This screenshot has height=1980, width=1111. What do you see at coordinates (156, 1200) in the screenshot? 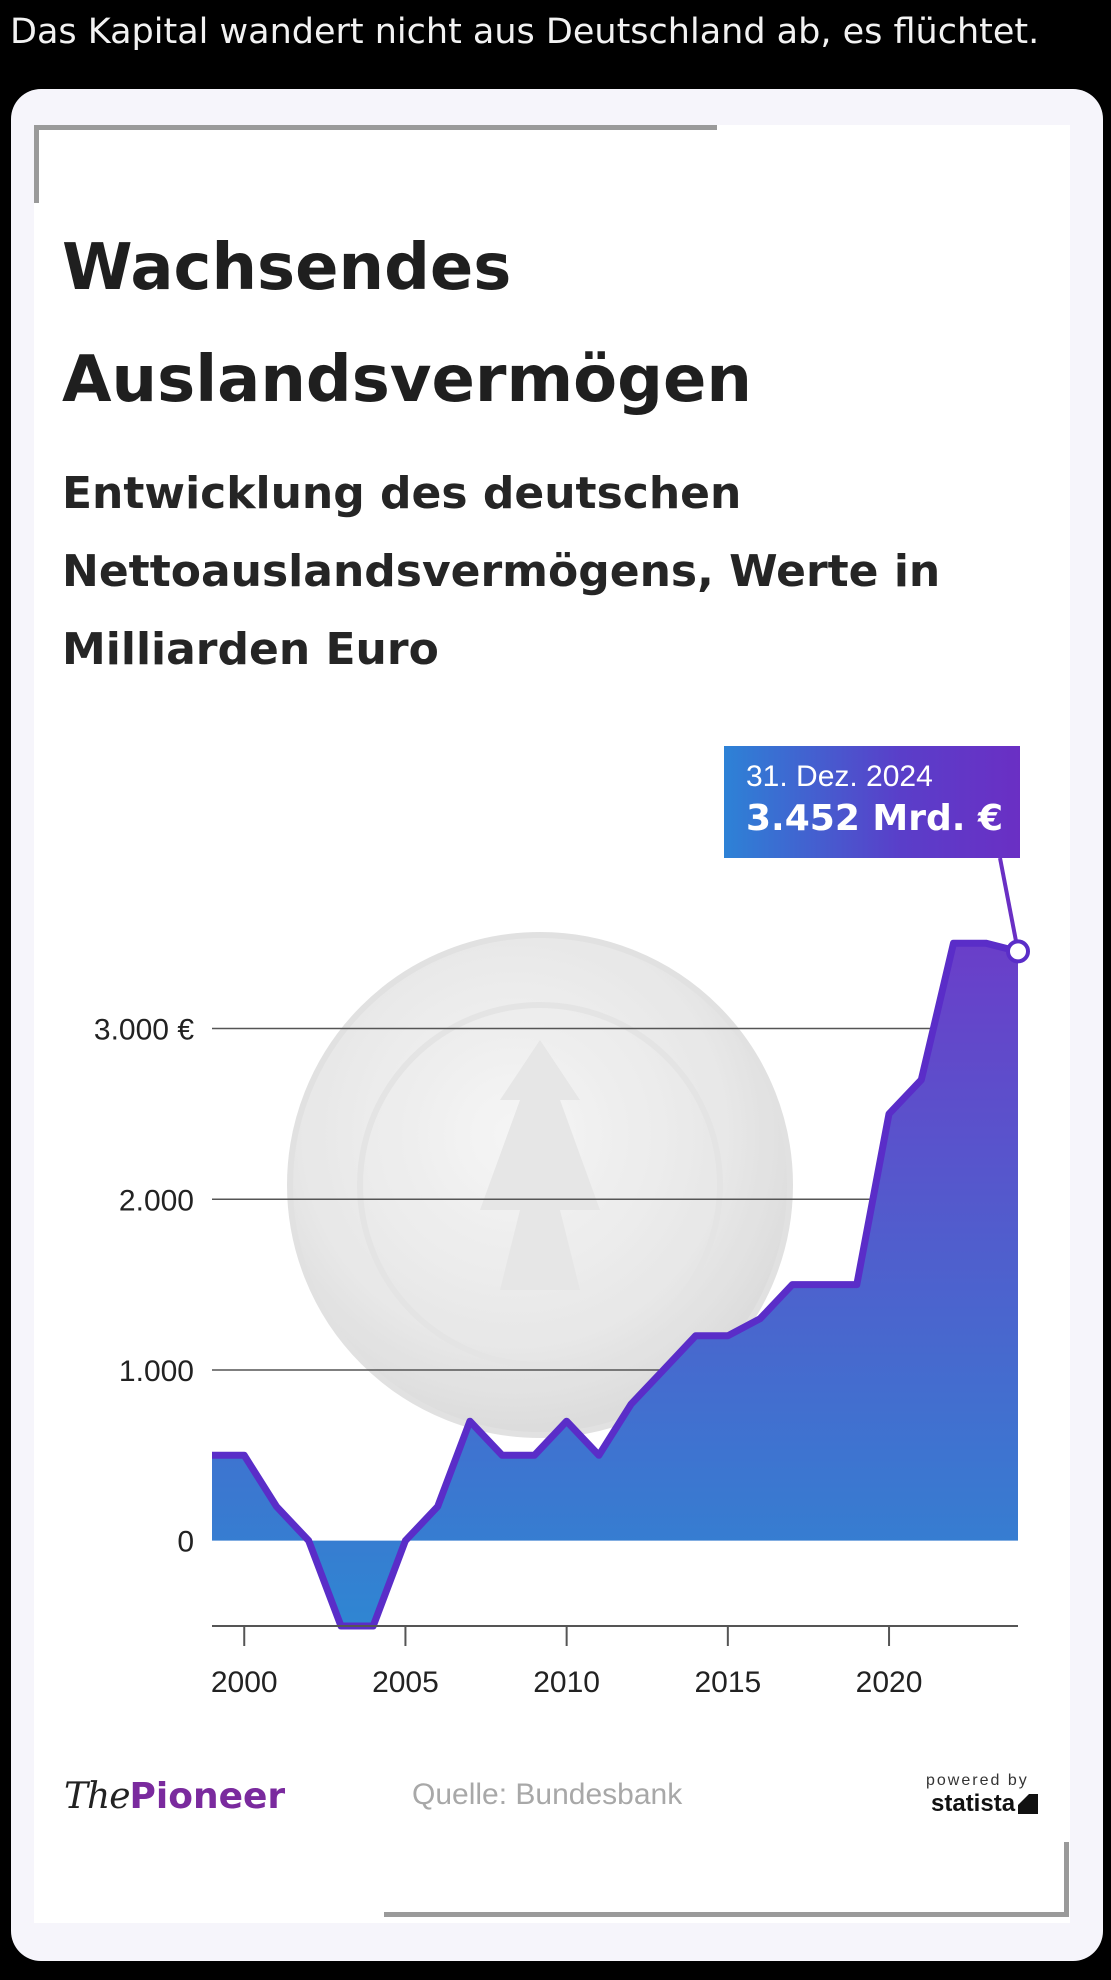
I see `y-tick-label: 2.000` at bounding box center [156, 1200].